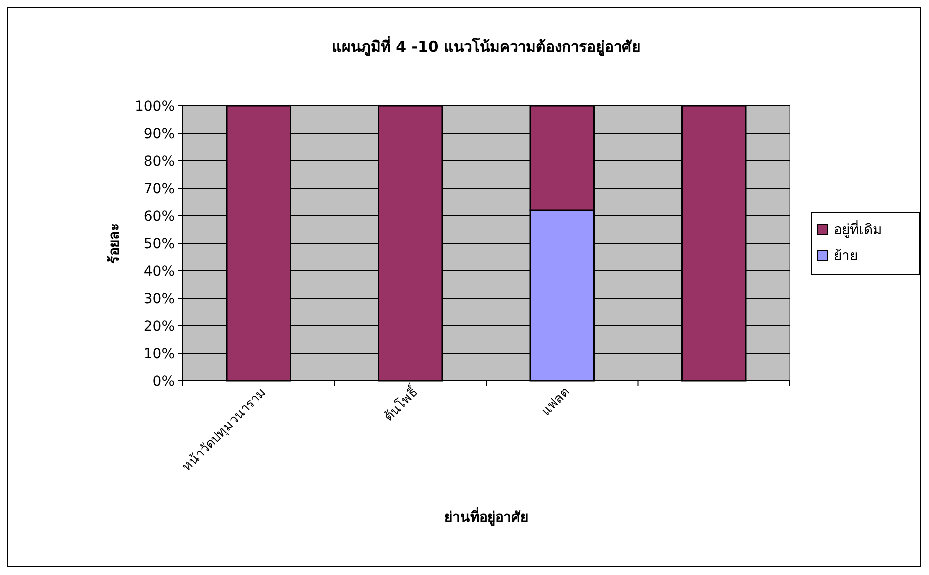  What do you see at coordinates (154, 107) in the screenshot?
I see `y-tick-label: 100%` at bounding box center [154, 107].